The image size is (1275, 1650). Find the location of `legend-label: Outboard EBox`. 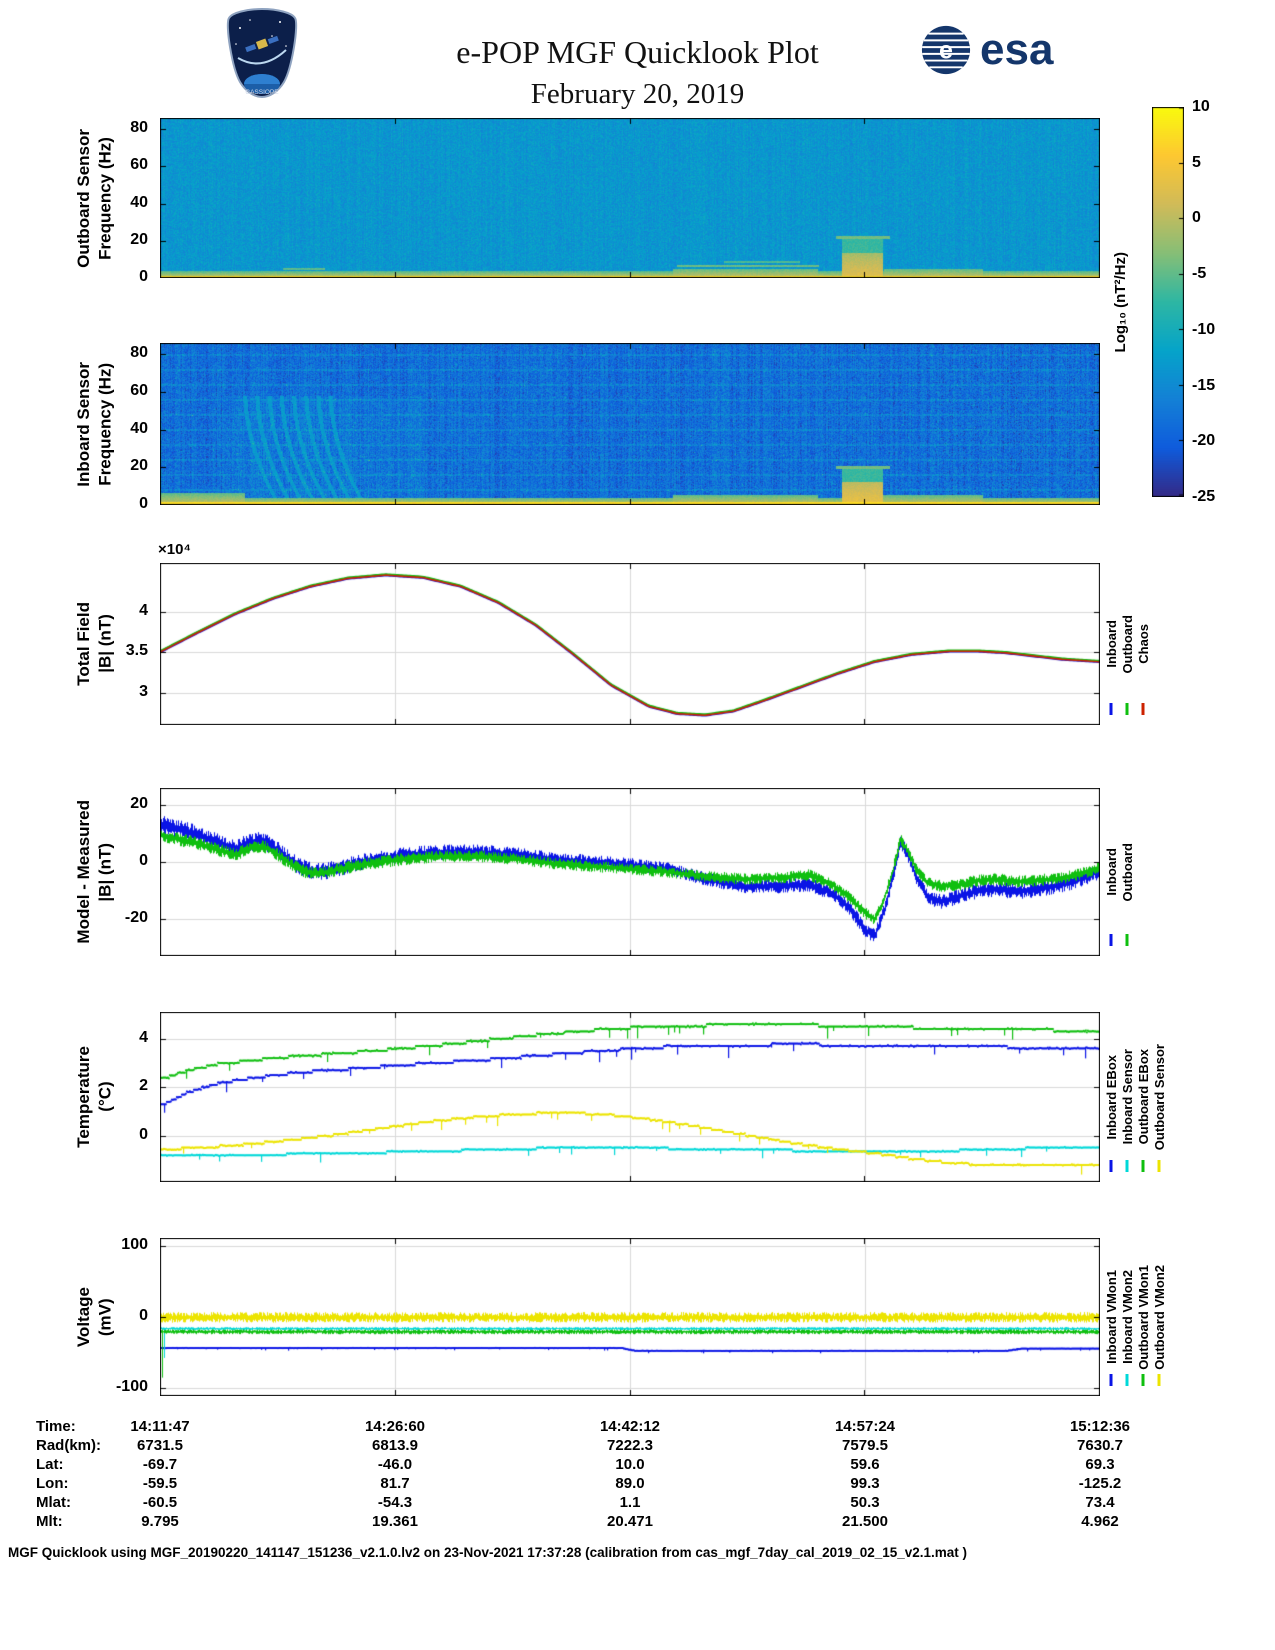

legend-label: Outboard EBox is located at coordinates (1143, 1097).